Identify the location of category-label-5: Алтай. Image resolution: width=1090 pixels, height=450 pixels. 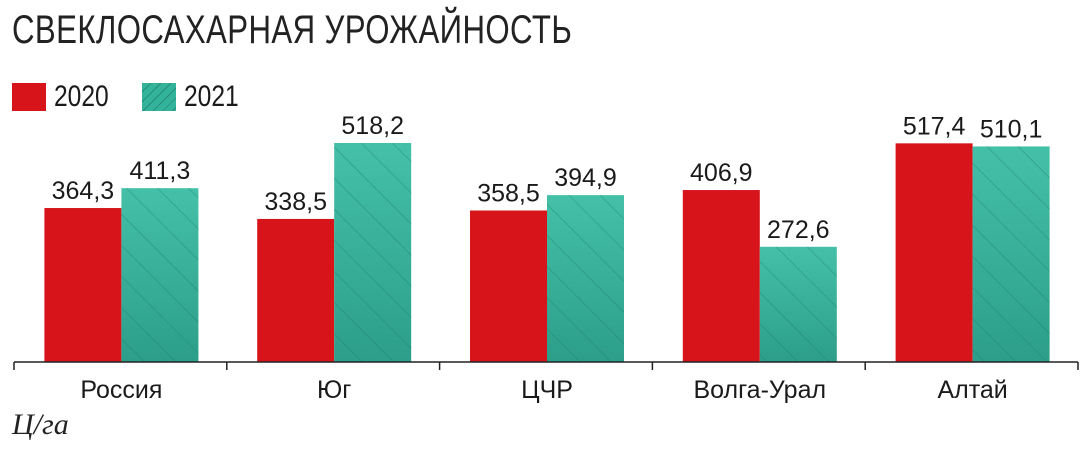
(972, 390).